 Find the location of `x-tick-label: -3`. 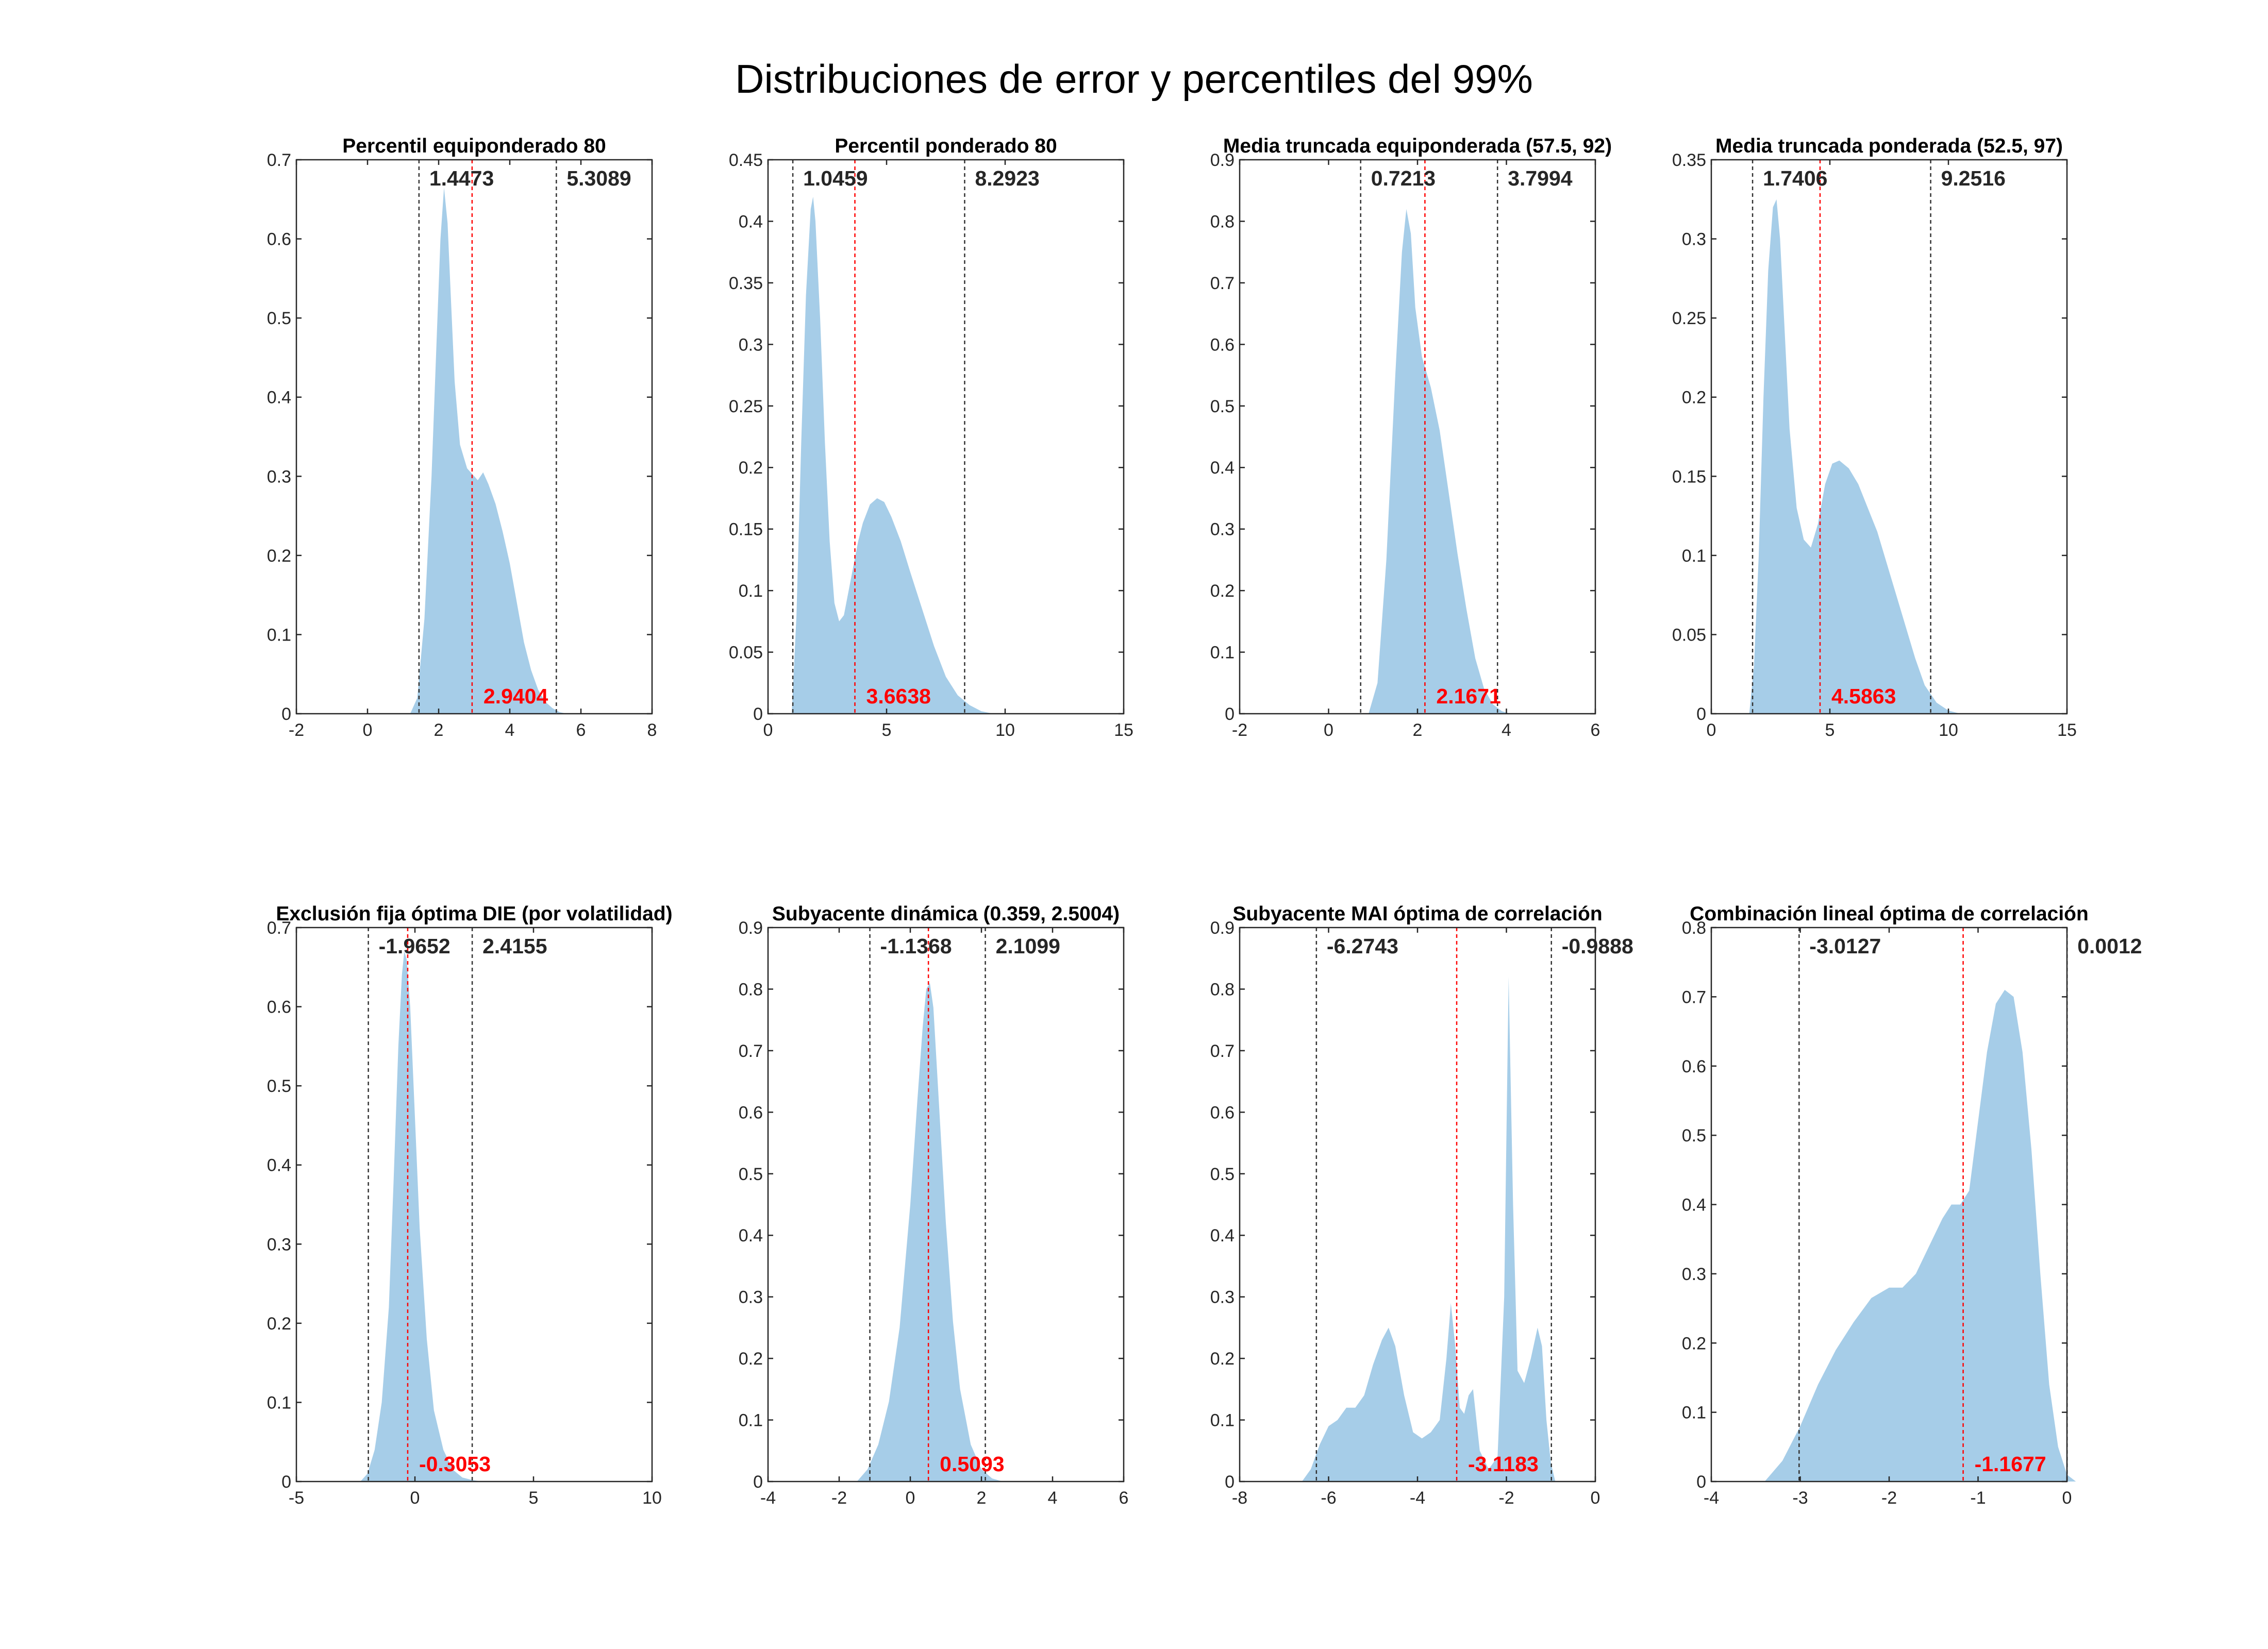

x-tick-label: -3 is located at coordinates (1800, 1498).